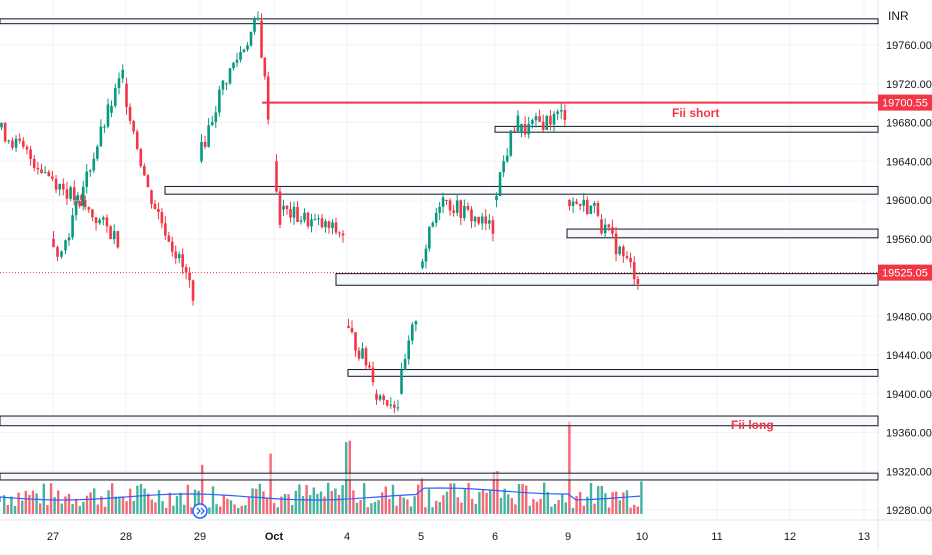 The width and height of the screenshot is (932, 555). I want to click on price-tick-label: 19640.00, so click(909, 162).